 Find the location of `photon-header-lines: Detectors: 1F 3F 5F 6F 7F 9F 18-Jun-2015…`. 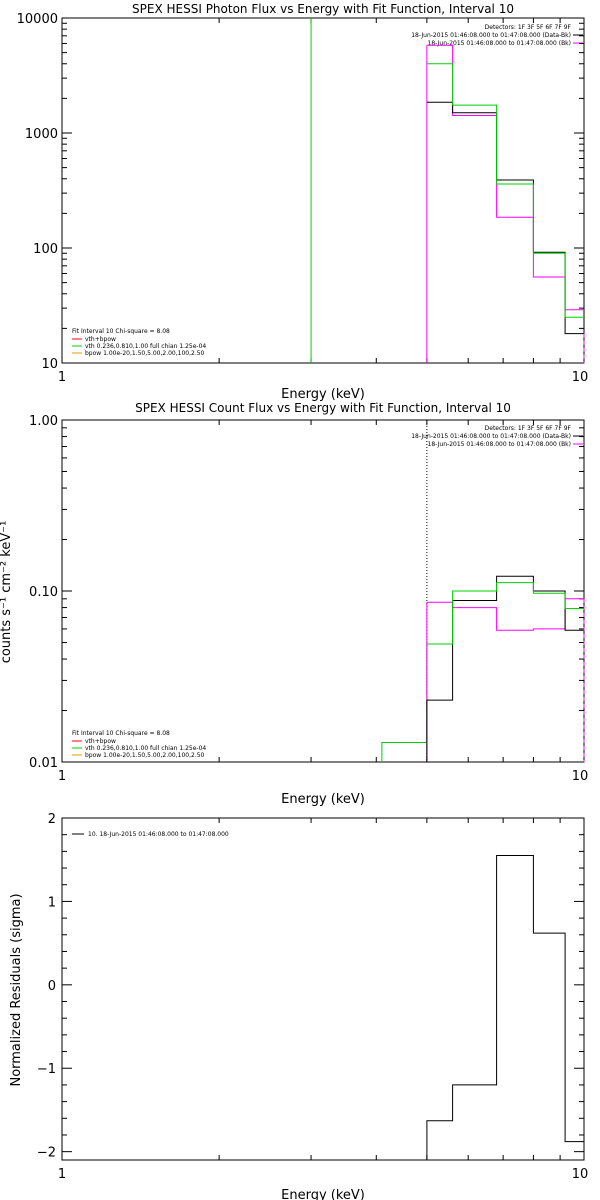

photon-header-lines: Detectors: 1F 3F 5F 6F 7F 9F 18-Jun-2015… is located at coordinates (491, 35).